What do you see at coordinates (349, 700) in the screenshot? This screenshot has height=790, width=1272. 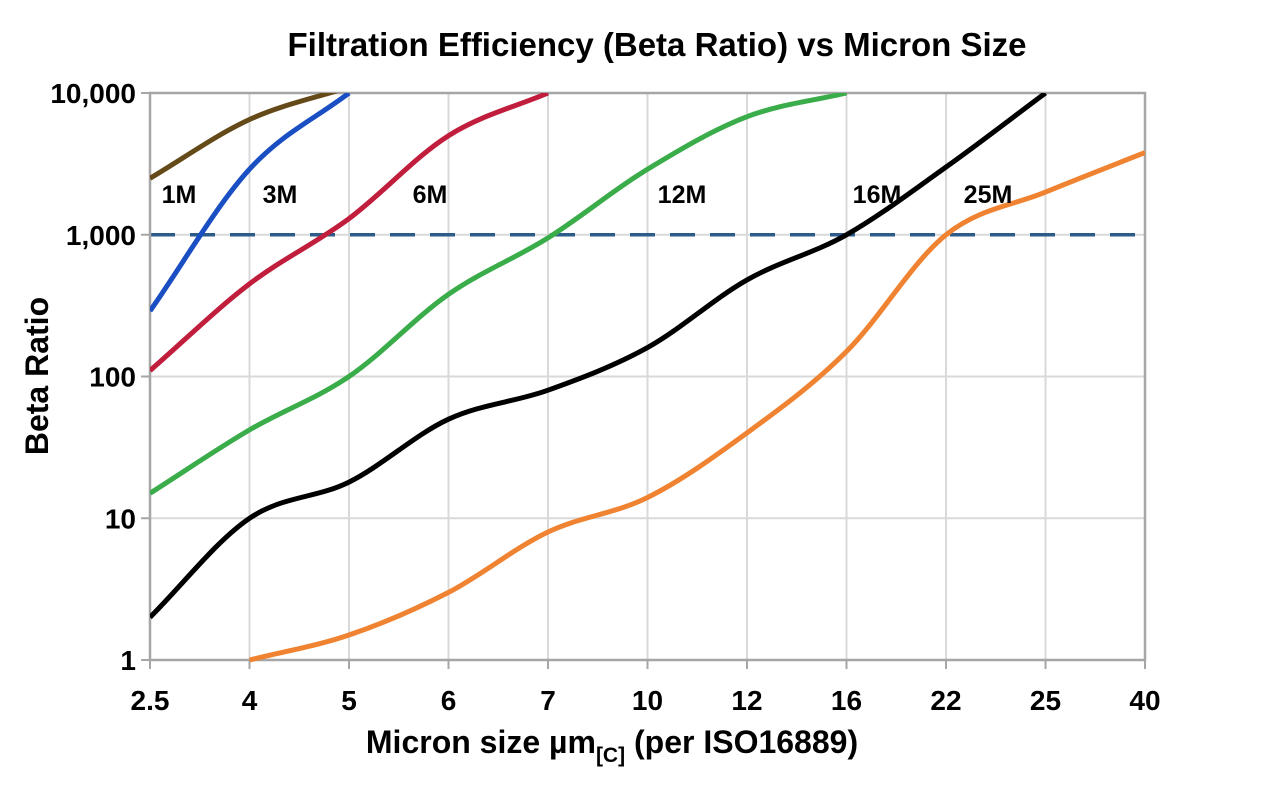 I see `x-tick-label: 5` at bounding box center [349, 700].